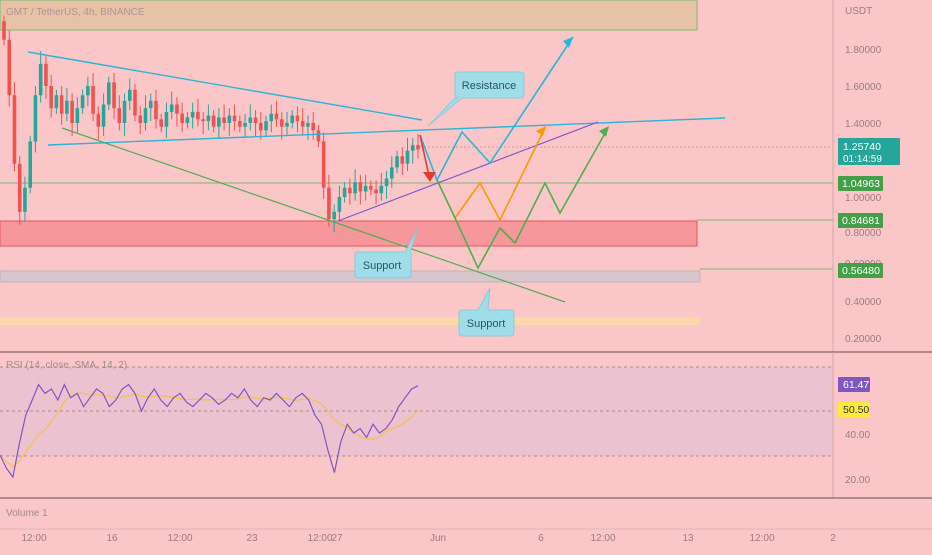 This screenshot has height=555, width=932. I want to click on rsi-value-badge: 61.47, so click(854, 384).